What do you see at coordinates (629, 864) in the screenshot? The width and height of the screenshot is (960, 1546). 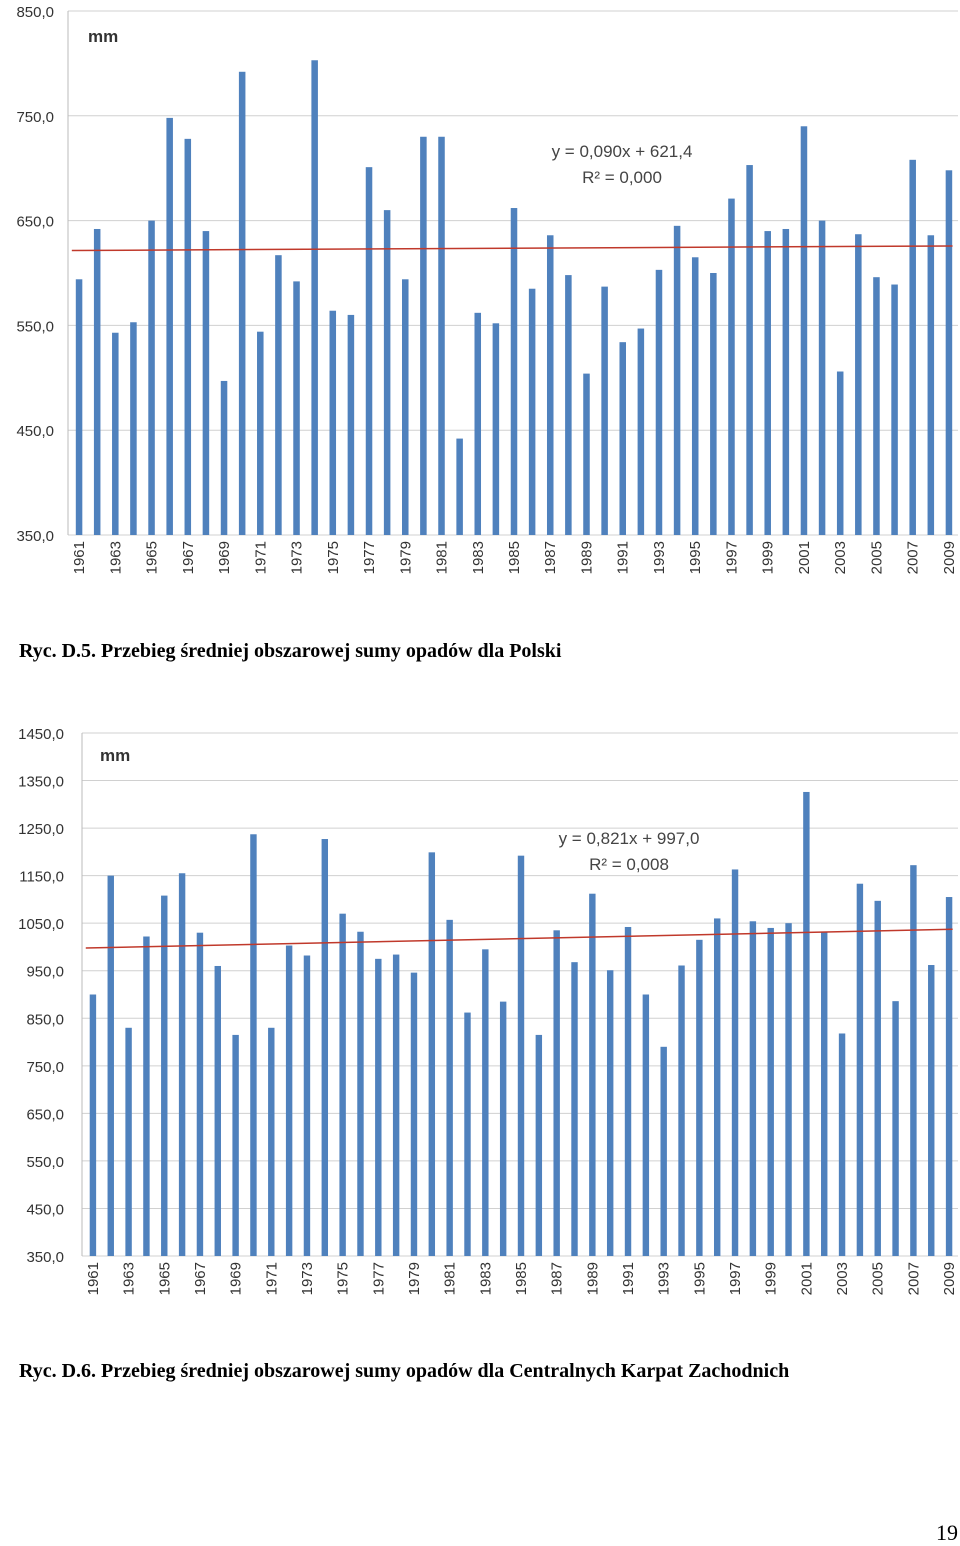 I see `trend-r-squared: R² = 0,008` at bounding box center [629, 864].